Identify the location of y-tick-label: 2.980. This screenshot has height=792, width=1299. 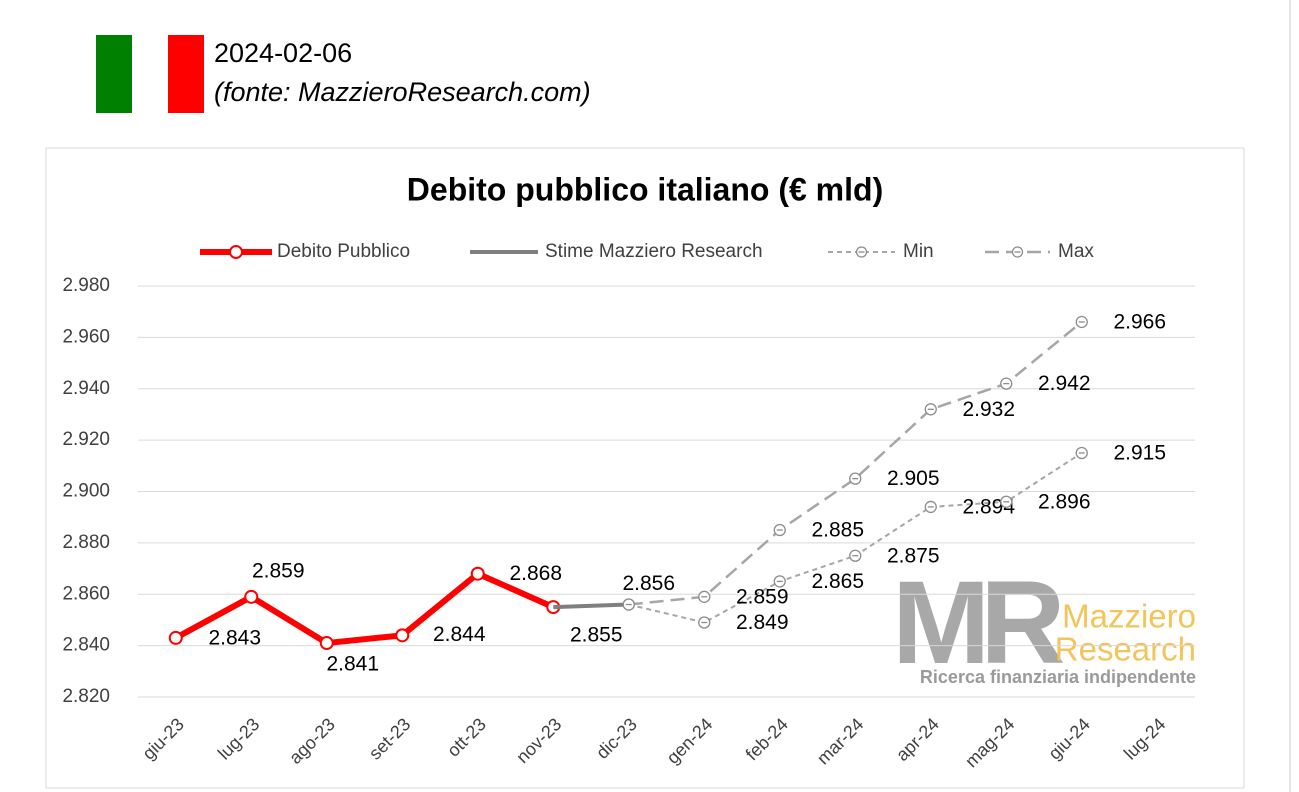
(86, 285).